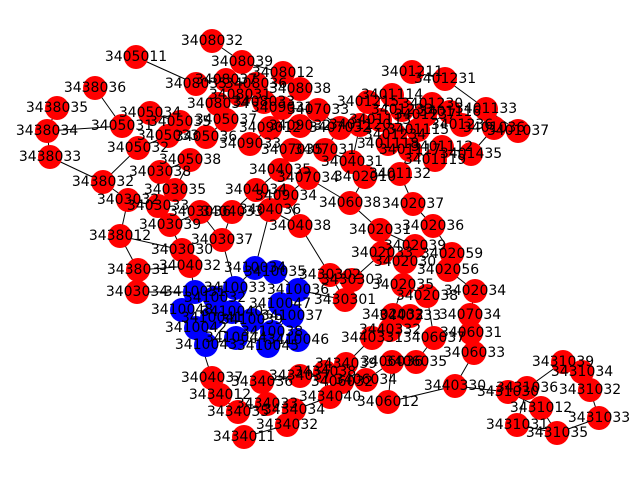  I want to click on graph-node-label: 3434011, so click(244, 437).